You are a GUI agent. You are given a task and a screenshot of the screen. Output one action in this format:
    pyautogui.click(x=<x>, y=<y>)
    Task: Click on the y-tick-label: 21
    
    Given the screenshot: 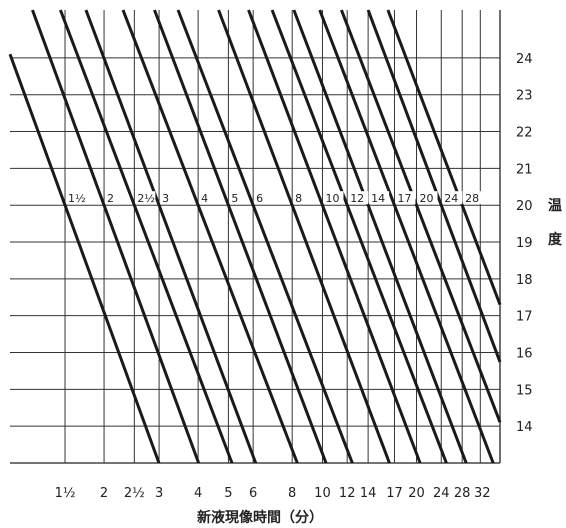 What is the action you would take?
    pyautogui.click(x=524, y=169)
    